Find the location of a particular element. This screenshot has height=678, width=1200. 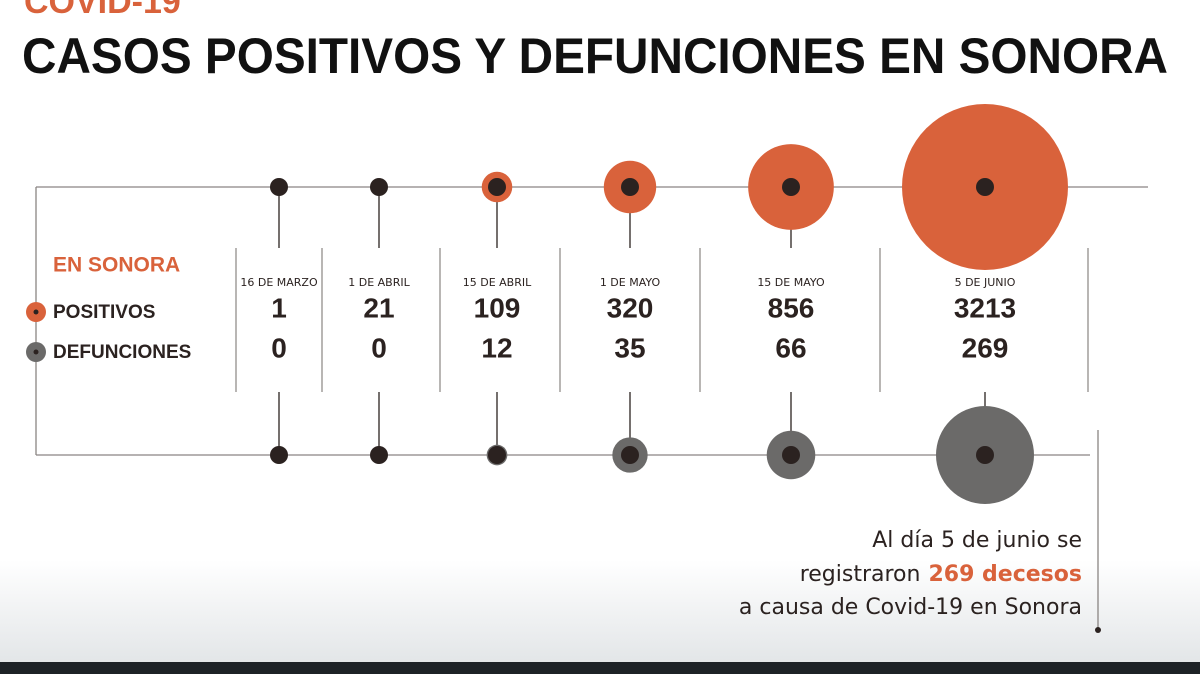

chart-title: CASOS POSITIVOS Y DEFUNCIONES EN SONORA is located at coordinates (595, 56).